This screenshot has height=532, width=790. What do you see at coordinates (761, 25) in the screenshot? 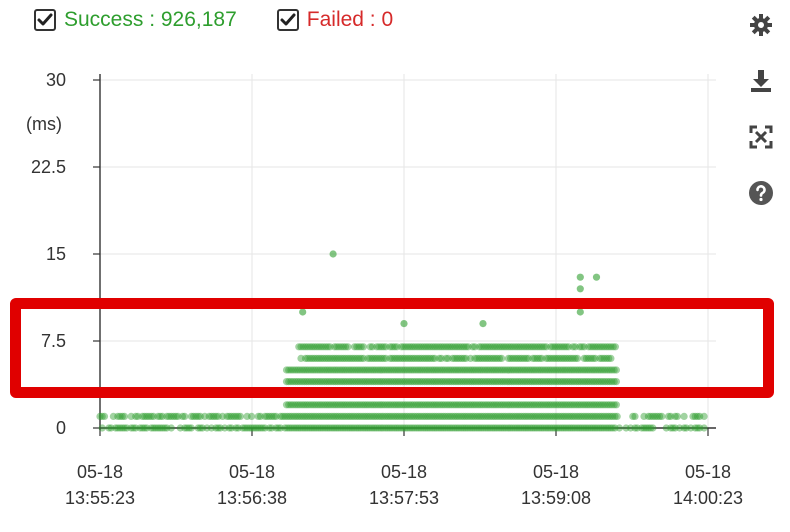
I see `settings-button` at bounding box center [761, 25].